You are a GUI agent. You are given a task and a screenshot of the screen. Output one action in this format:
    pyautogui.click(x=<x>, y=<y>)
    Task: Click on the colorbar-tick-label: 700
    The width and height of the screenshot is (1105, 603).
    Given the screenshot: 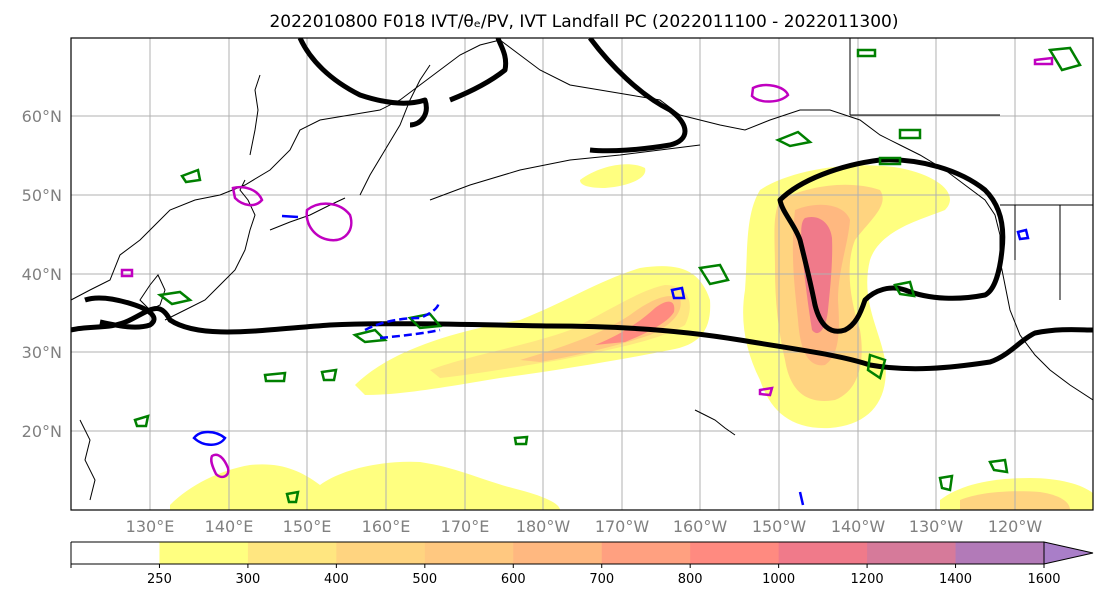 What is the action you would take?
    pyautogui.click(x=601, y=579)
    